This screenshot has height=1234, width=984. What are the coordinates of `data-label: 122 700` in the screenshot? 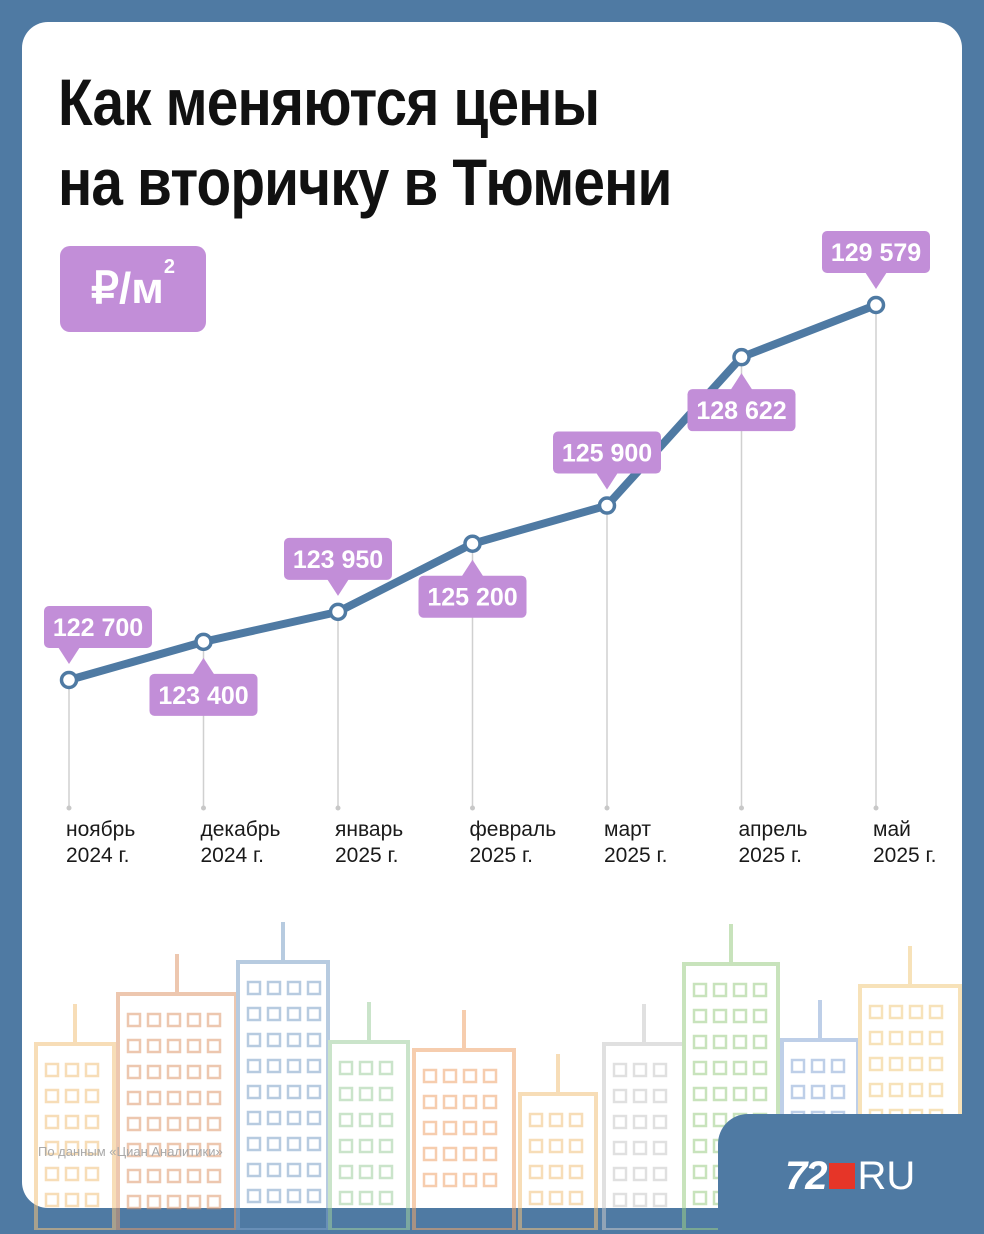 It's located at (98, 635).